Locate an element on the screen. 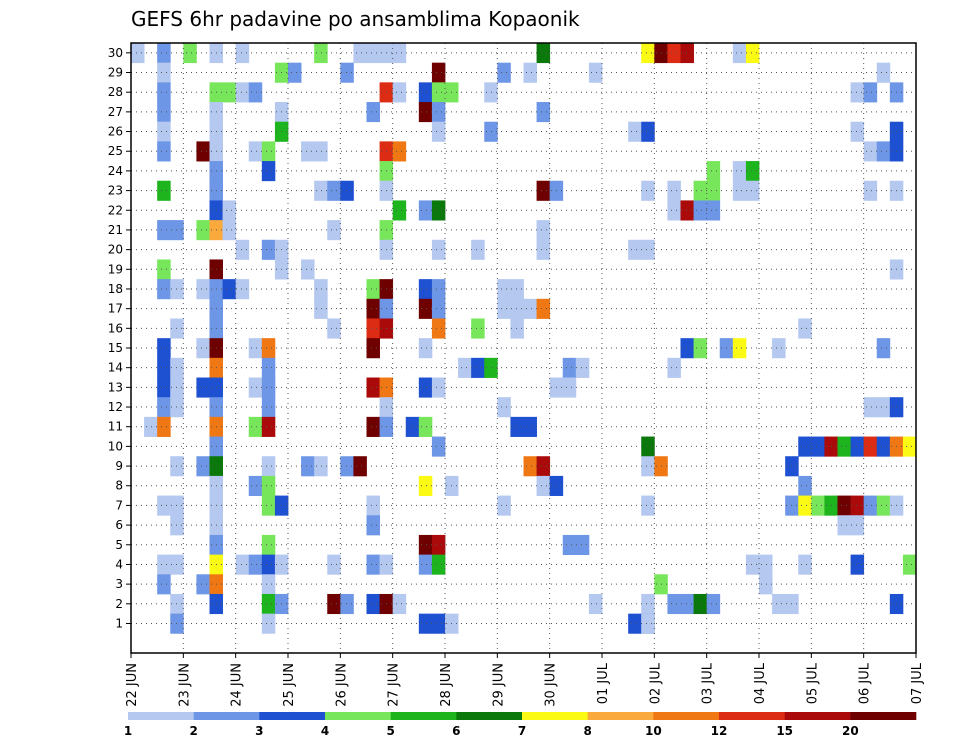 Image resolution: width=960 pixels, height=742 pixels. y-tick-label: 2 is located at coordinates (119, 604).